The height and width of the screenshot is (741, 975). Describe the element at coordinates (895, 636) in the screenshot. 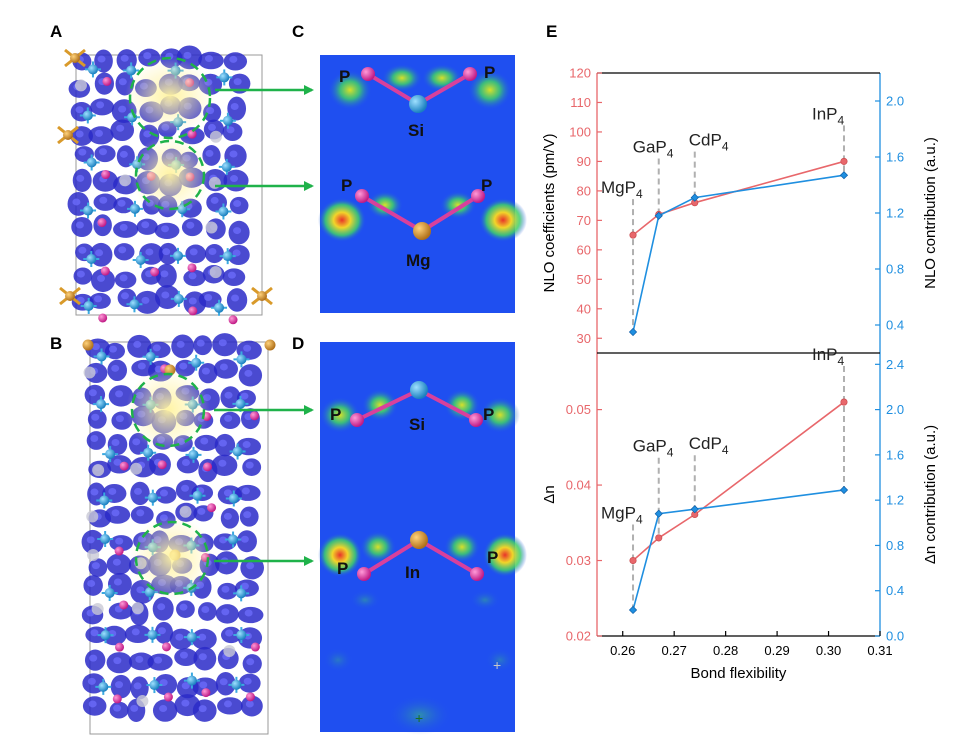

I see `y-right-tick-label: 0.0` at that location.